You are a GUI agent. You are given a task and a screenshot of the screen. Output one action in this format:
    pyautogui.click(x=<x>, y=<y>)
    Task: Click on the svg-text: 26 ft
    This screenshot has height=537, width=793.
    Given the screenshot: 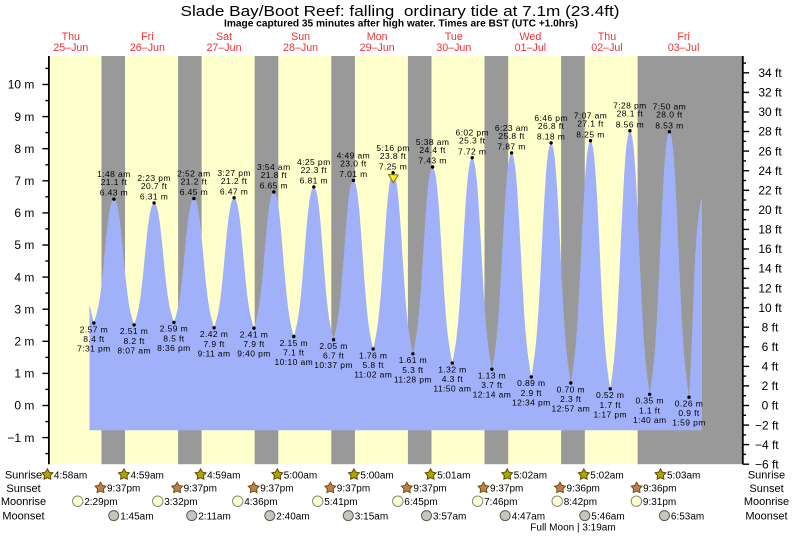 What is the action you would take?
    pyautogui.click(x=770, y=151)
    